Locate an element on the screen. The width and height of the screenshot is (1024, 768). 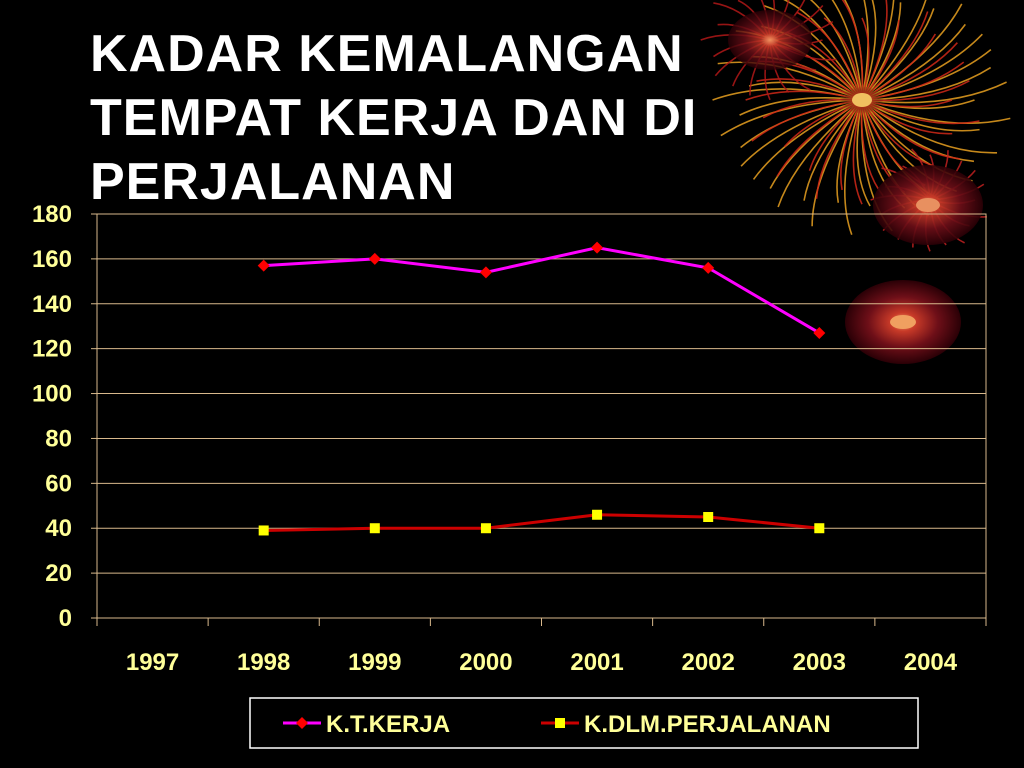
y-tick-label: 40 is located at coordinates (58, 528).